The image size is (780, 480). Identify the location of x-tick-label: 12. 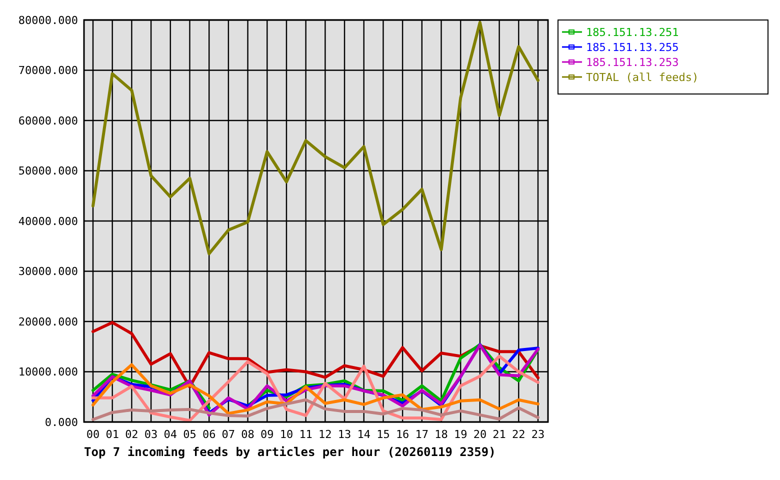
(325, 434).